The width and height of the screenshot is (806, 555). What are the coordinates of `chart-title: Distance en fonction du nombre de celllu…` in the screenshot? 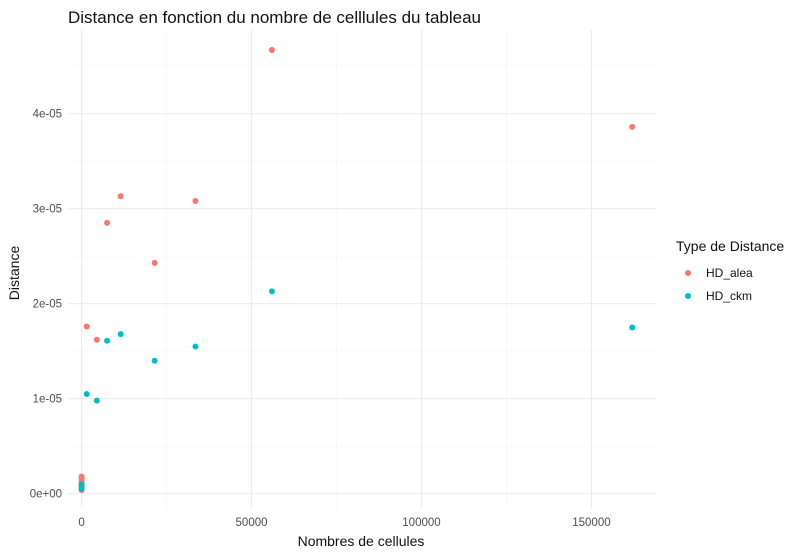 It's located at (274, 17).